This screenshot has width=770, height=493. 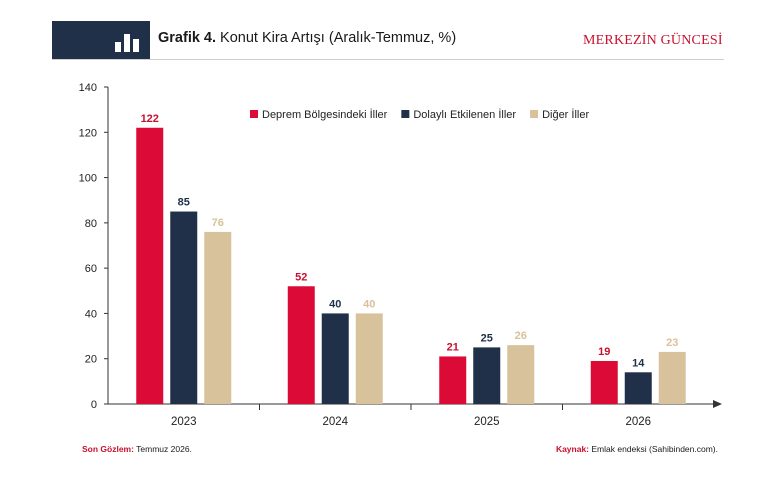 What do you see at coordinates (88, 133) in the screenshot?
I see `y-tick-label: 120` at bounding box center [88, 133].